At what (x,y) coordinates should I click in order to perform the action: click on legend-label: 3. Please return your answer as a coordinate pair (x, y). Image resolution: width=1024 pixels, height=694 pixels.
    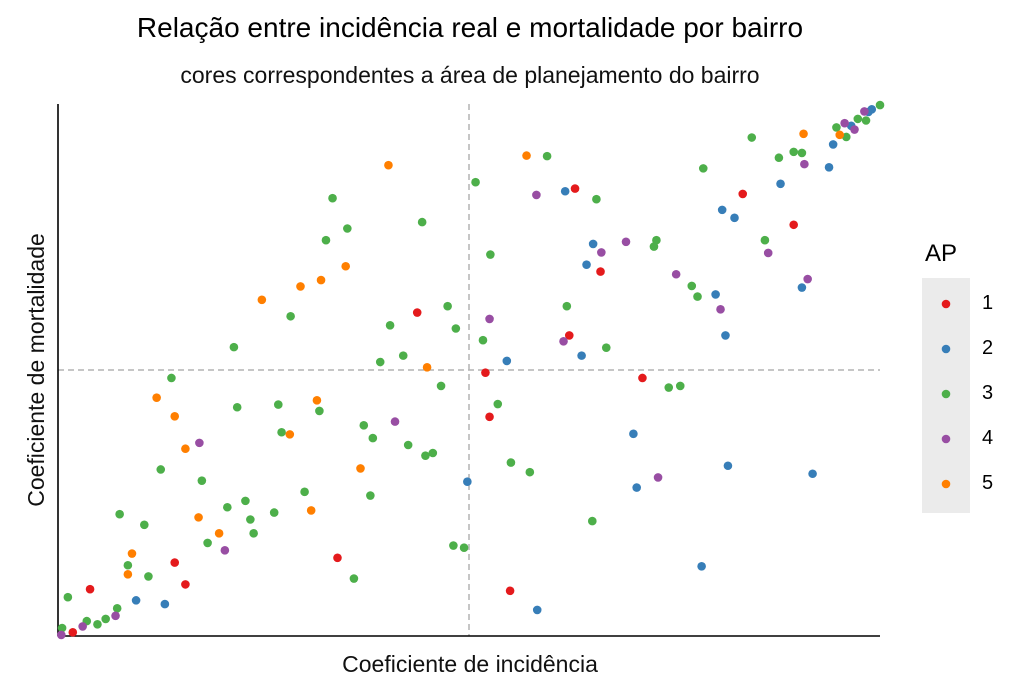
    Looking at the image, I should click on (988, 393).